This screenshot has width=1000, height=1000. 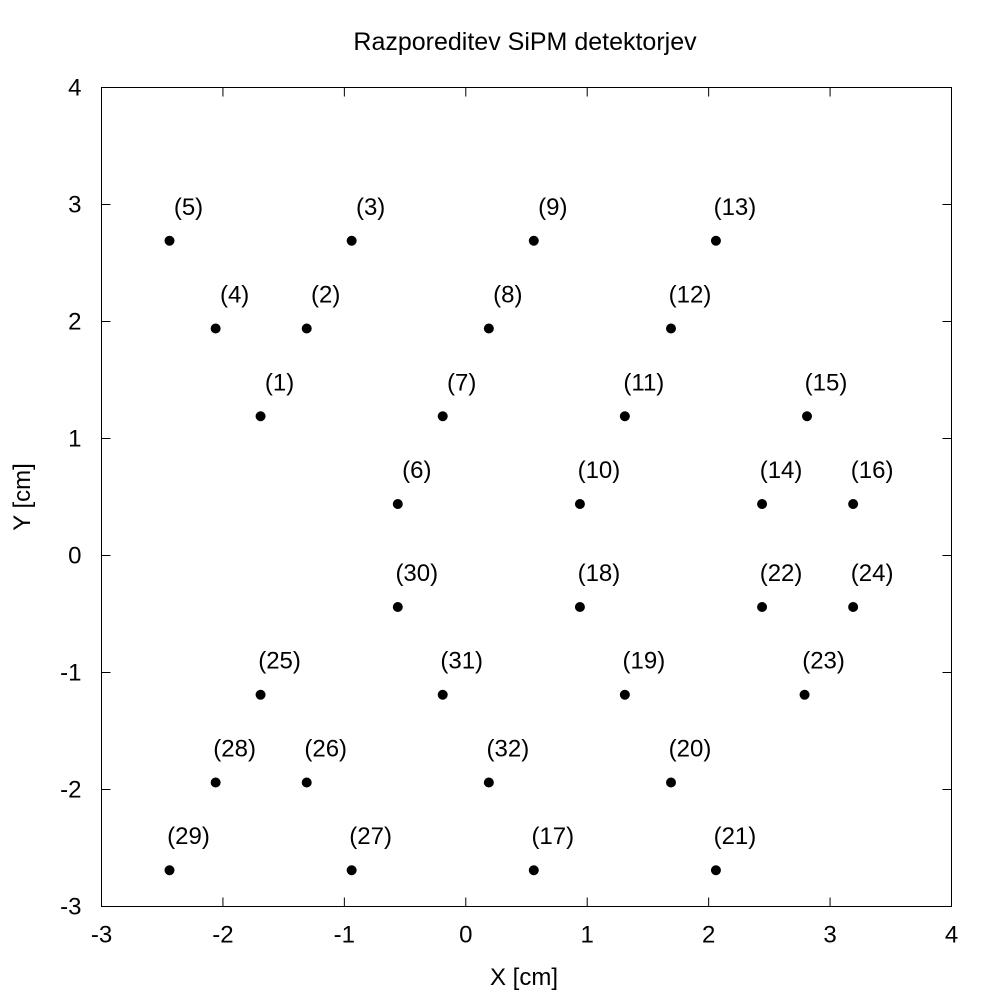 I want to click on x-tick-label: 2, so click(x=708, y=935).